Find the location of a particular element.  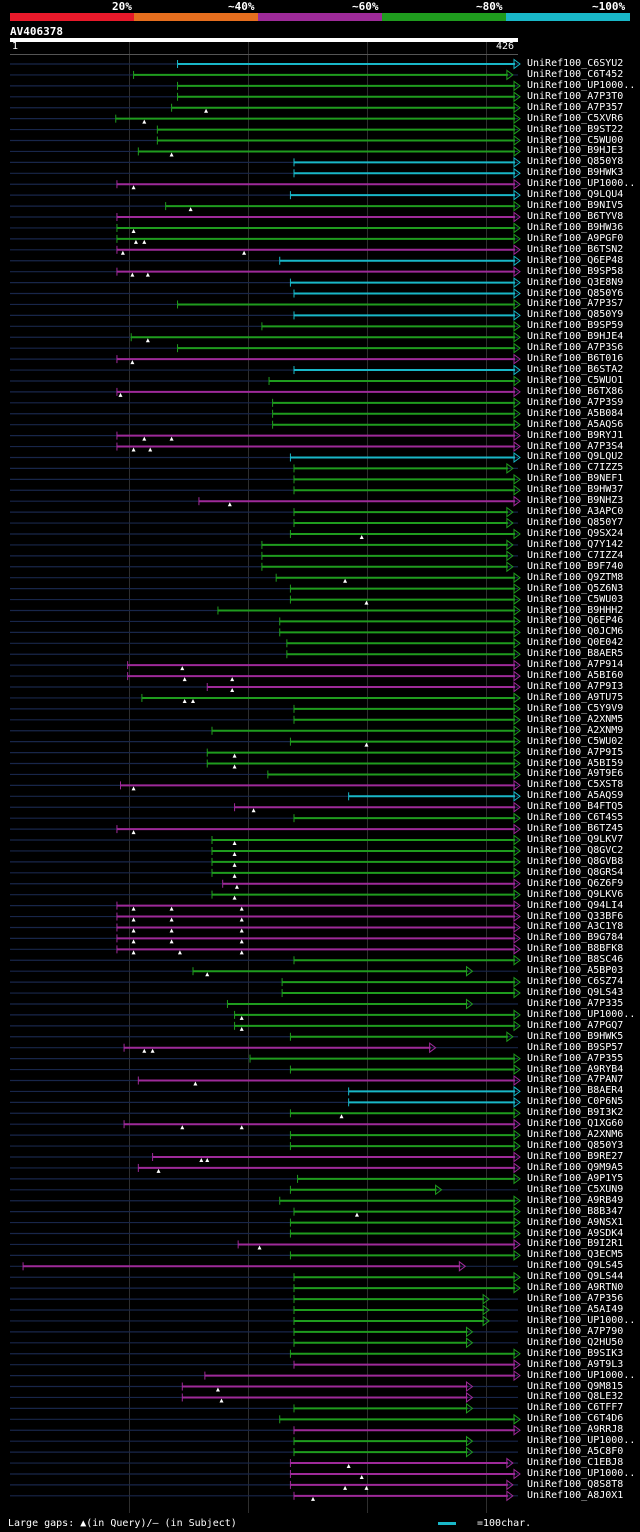

hit-label: UniRef100_Q5Z6N3 is located at coordinates (575, 588).